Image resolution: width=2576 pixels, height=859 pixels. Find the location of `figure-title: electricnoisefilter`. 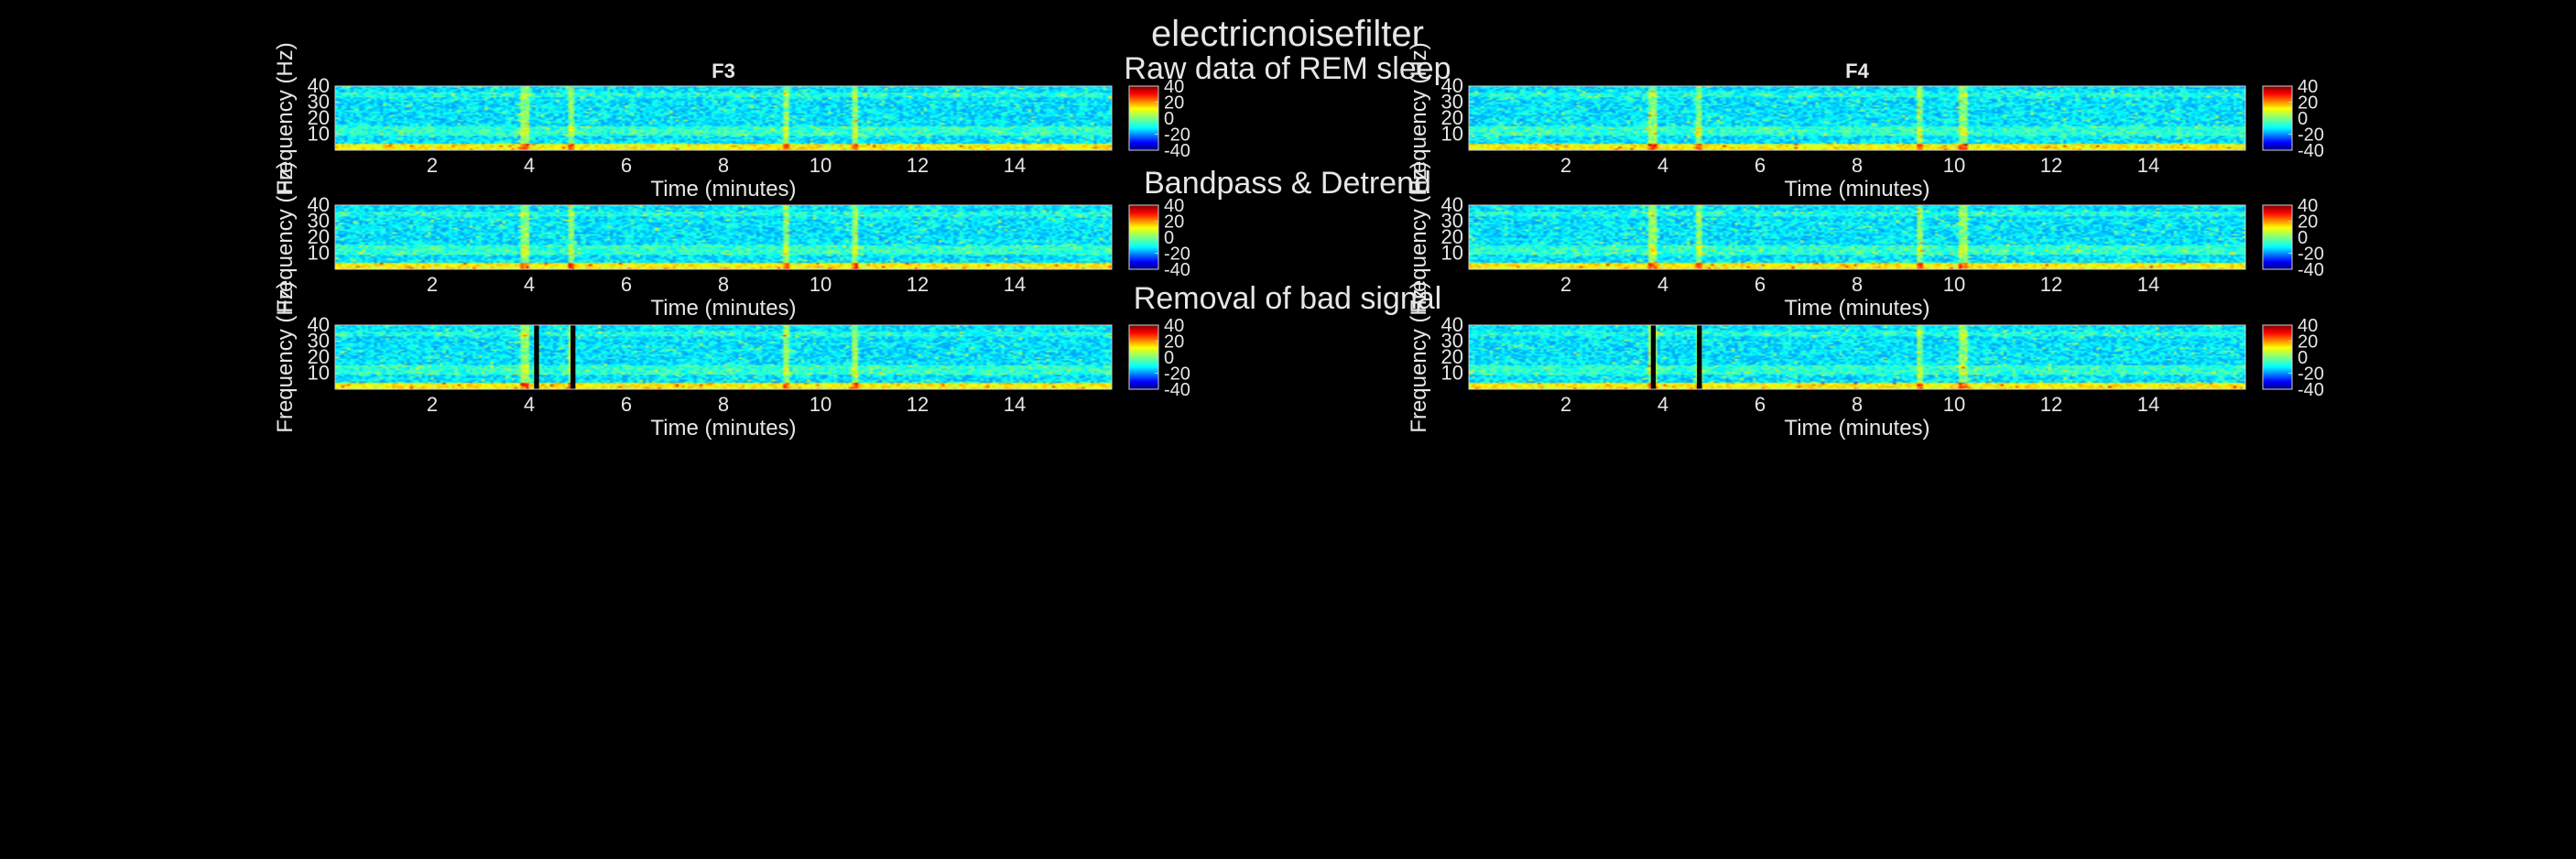

figure-title: electricnoisefilter is located at coordinates (1287, 34).